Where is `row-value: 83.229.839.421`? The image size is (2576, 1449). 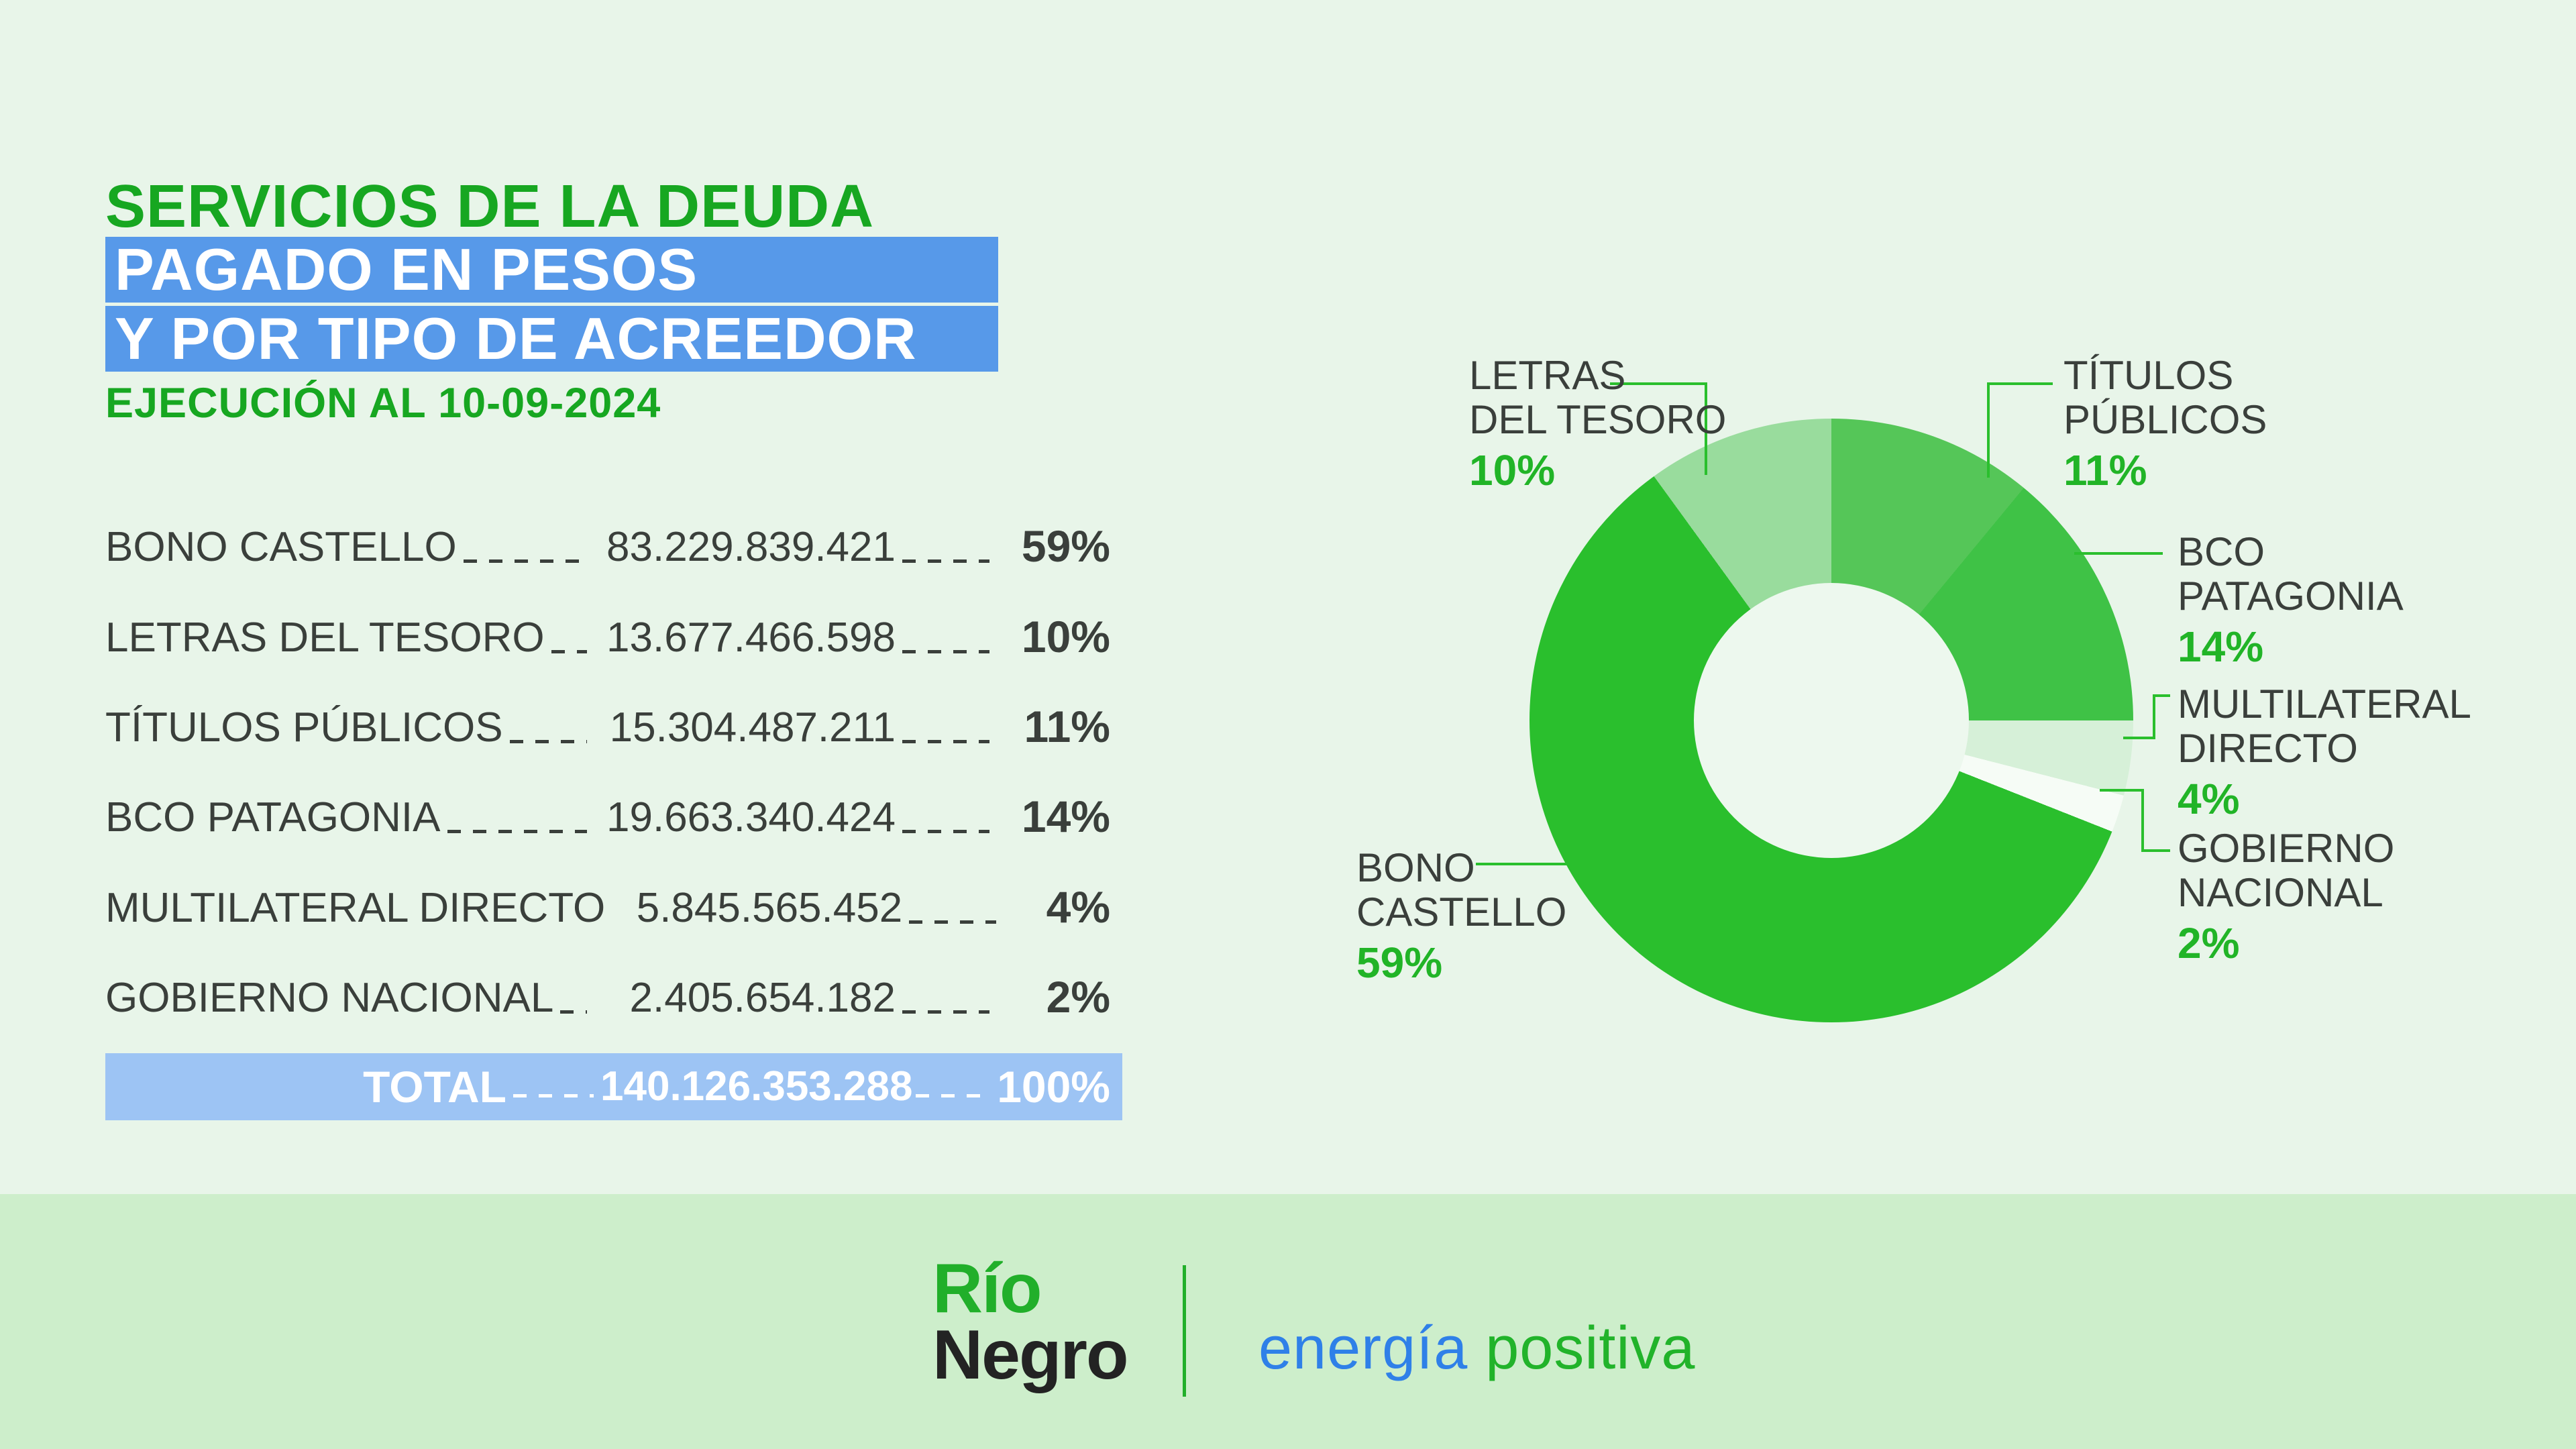 row-value: 83.229.839.421 is located at coordinates (751, 547).